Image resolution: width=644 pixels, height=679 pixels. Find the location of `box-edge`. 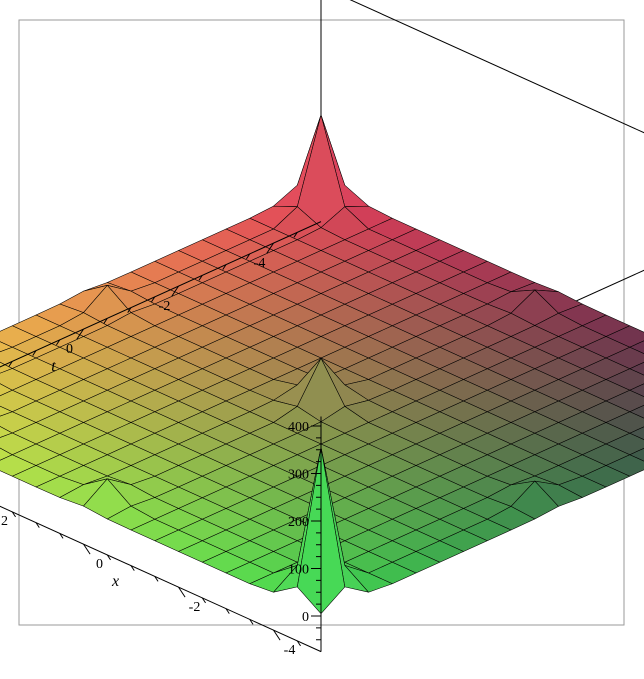

box-edge is located at coordinates (496, 67).